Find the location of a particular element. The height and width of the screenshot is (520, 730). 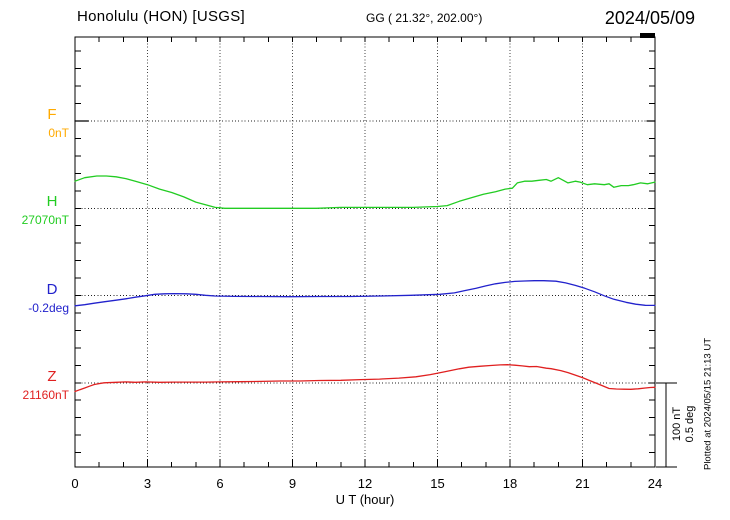

x-tick-label-21: 21 is located at coordinates (582, 483).